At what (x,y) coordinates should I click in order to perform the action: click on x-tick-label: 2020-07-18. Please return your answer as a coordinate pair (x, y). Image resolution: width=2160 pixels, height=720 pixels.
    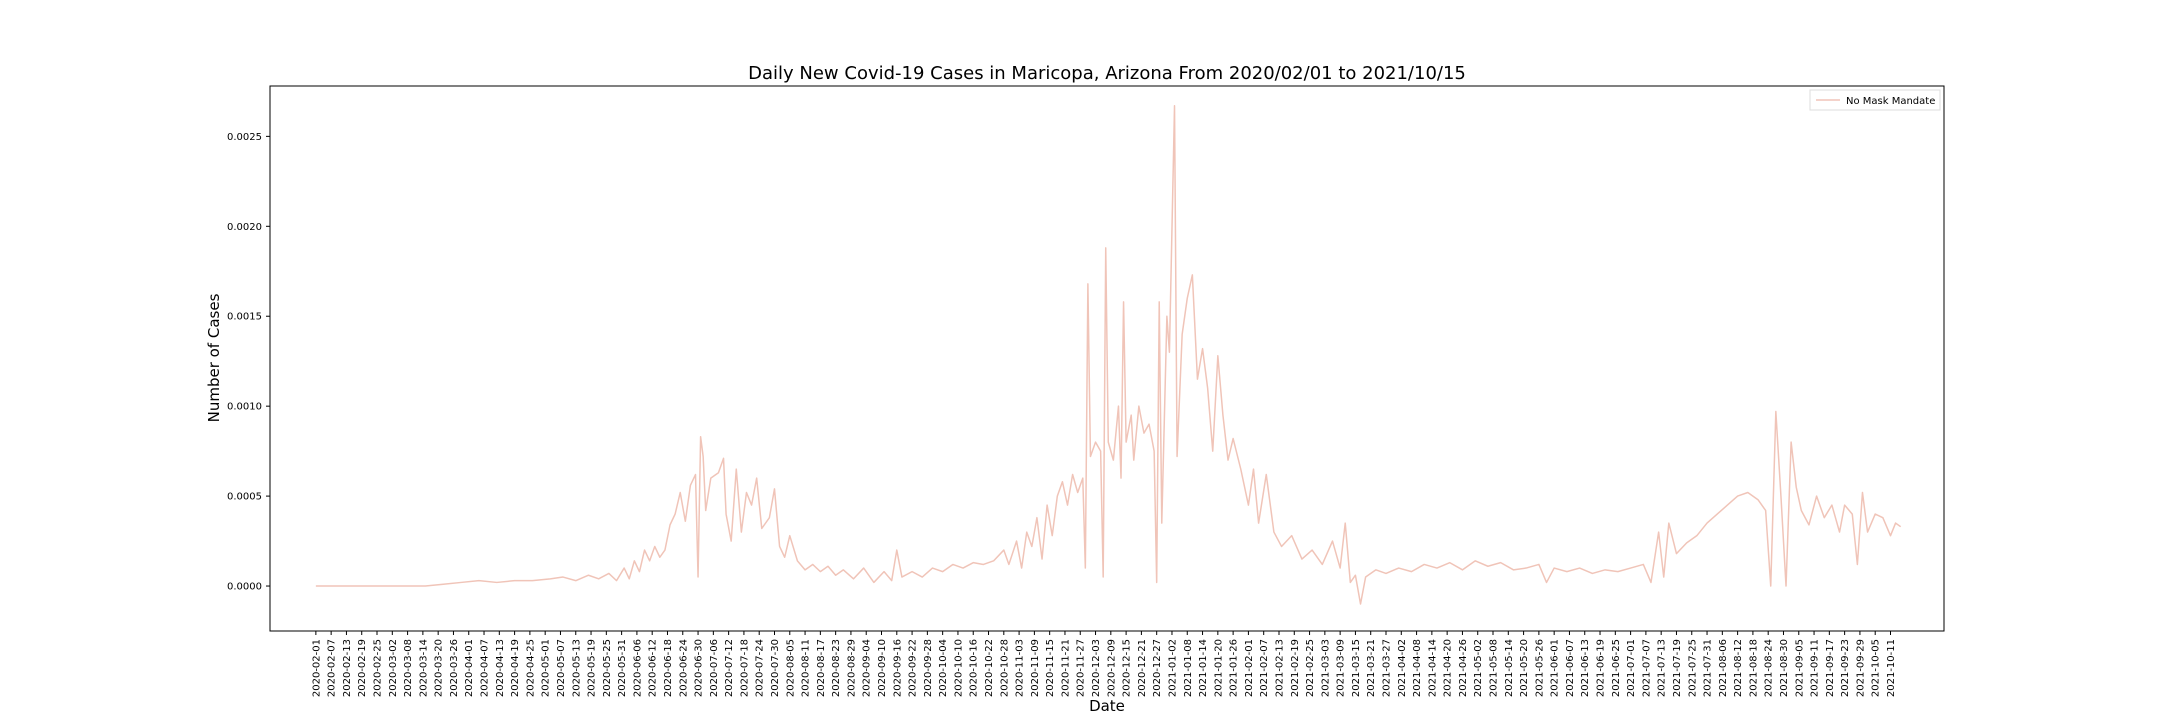
    Looking at the image, I should click on (744, 668).